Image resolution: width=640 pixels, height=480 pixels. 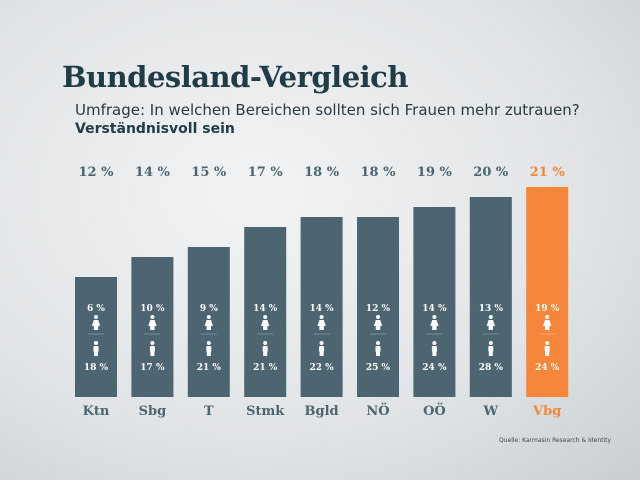 I want to click on male-value-label: 18 %, so click(x=96, y=368).